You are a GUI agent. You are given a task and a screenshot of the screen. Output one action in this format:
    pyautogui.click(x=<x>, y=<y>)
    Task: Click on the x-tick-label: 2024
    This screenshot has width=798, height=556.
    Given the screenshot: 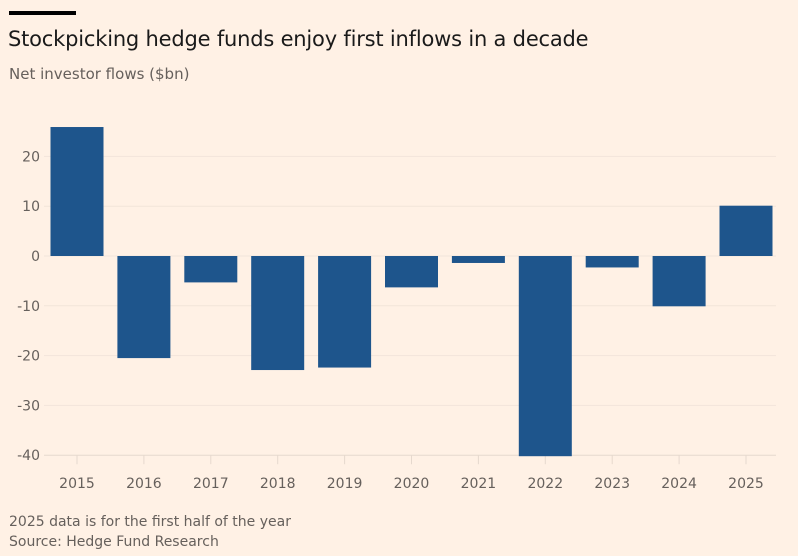 What is the action you would take?
    pyautogui.click(x=679, y=484)
    